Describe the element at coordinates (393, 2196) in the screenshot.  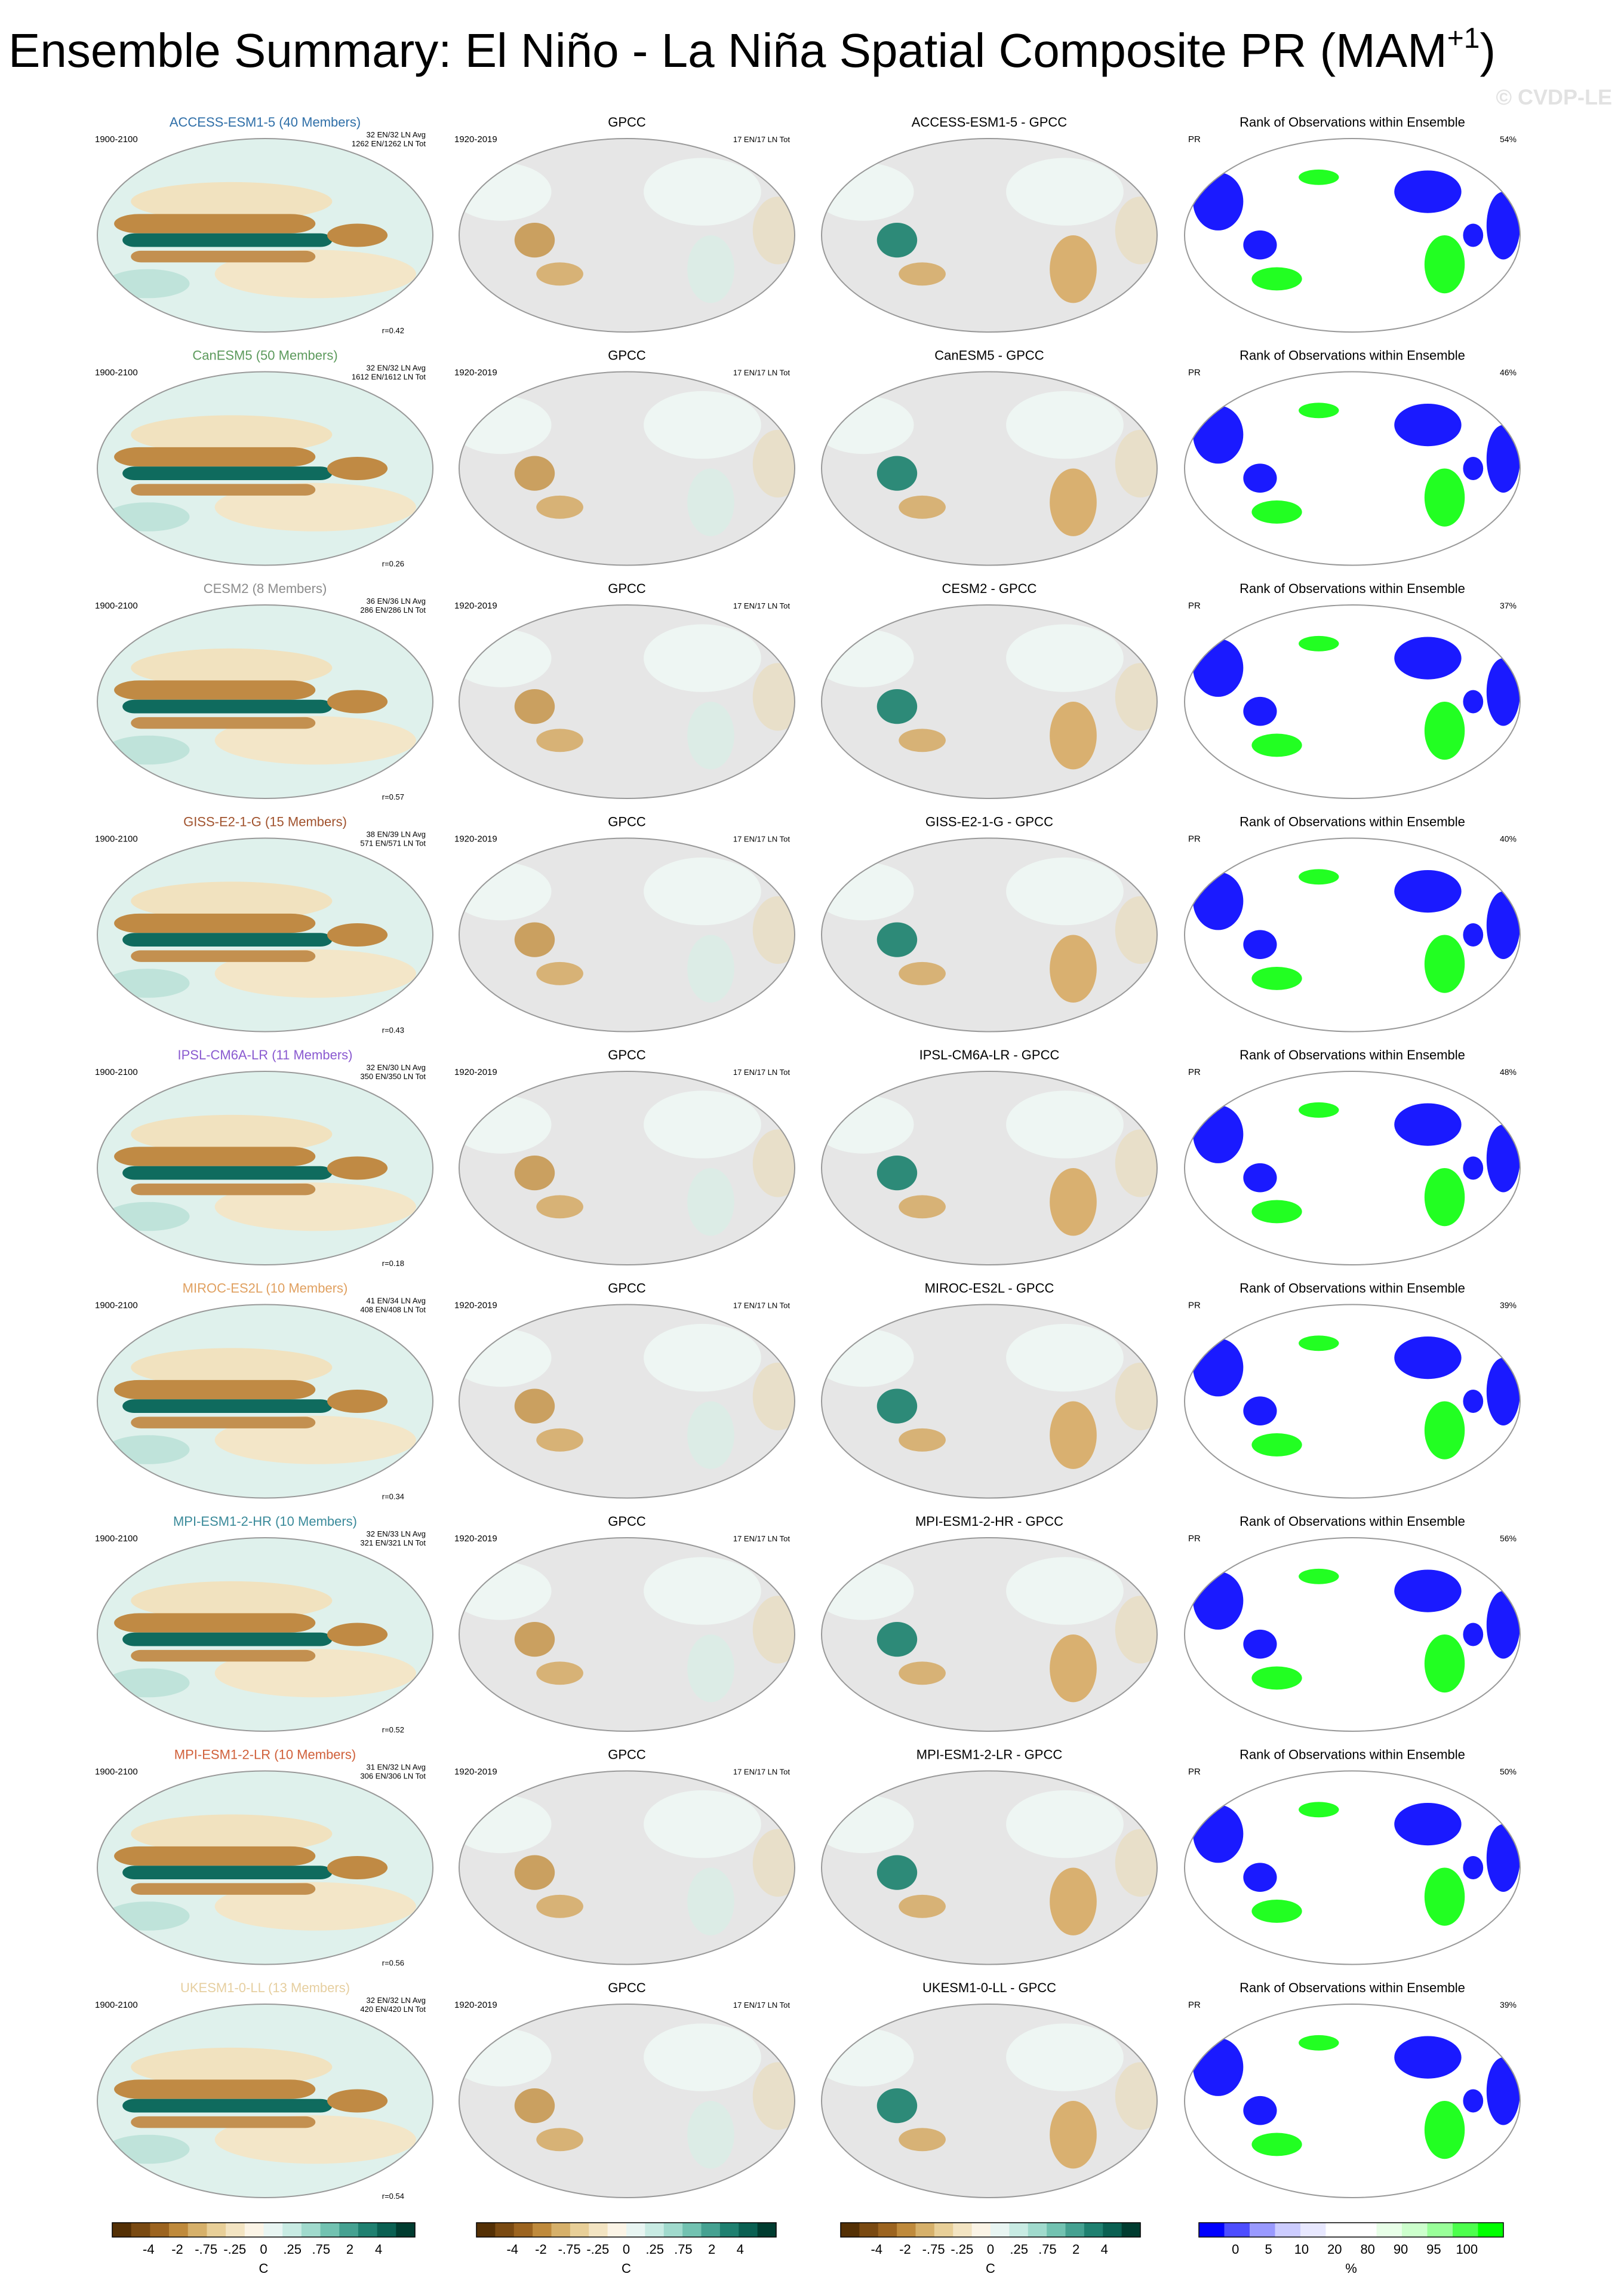
I see `pattern-correlation: r=0.54` at that location.